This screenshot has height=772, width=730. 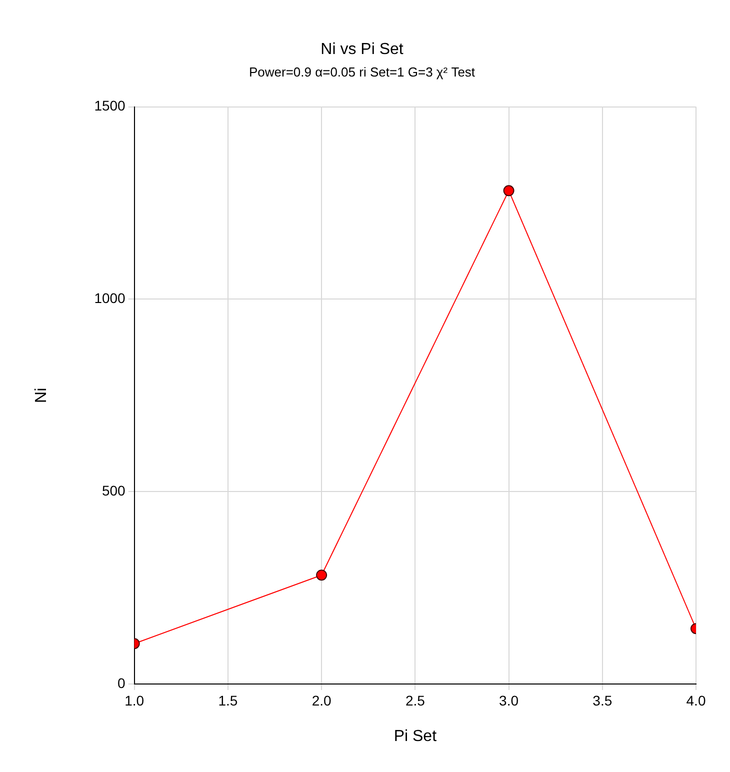 What do you see at coordinates (114, 490) in the screenshot?
I see `y-tick-label: 500` at bounding box center [114, 490].